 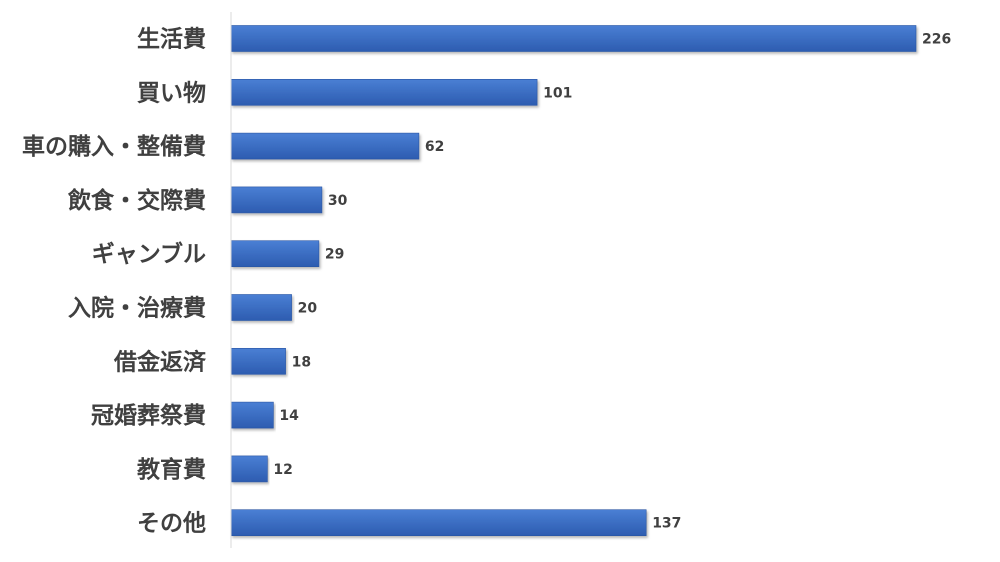 I want to click on value-label-9: 12, so click(x=282, y=470).